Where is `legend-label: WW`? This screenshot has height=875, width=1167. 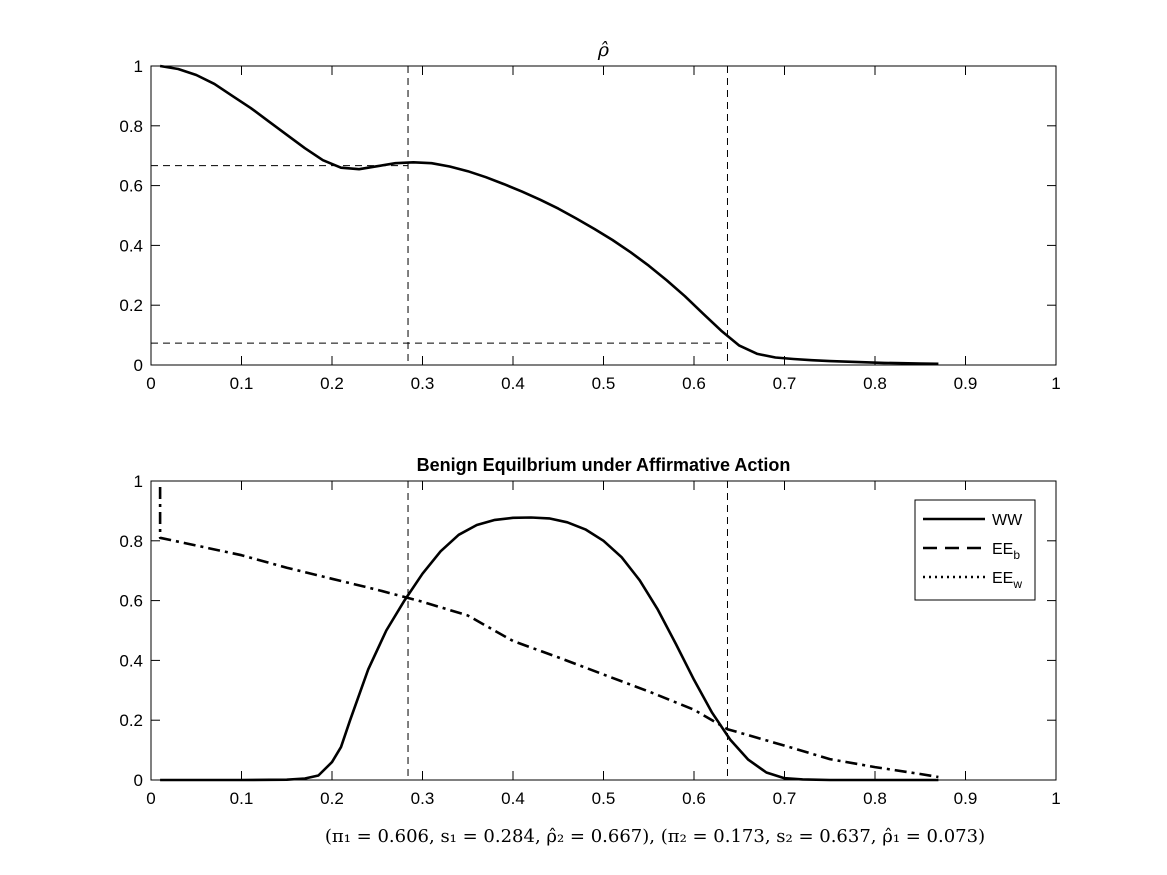 legend-label: WW is located at coordinates (1007, 520).